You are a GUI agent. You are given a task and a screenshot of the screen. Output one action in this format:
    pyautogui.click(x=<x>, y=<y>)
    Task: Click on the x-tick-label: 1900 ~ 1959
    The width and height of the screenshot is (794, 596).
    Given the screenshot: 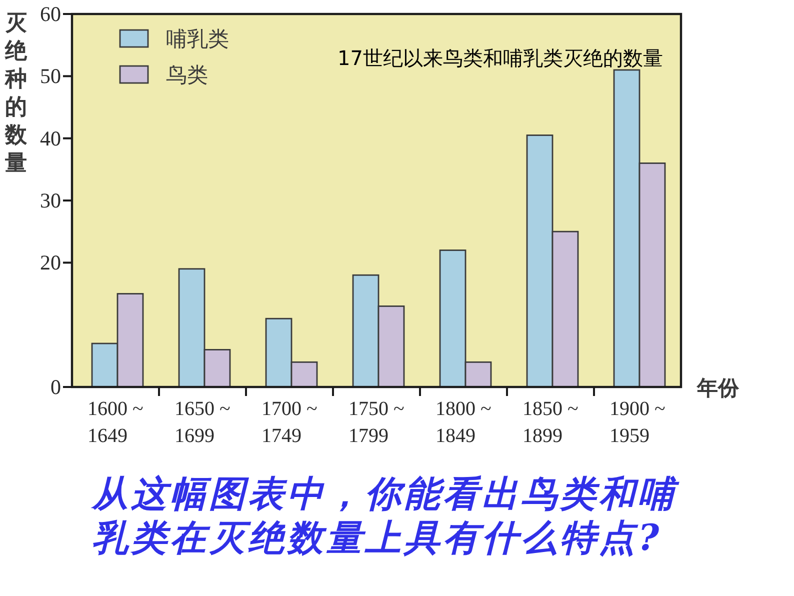 What is the action you would take?
    pyautogui.click(x=638, y=422)
    